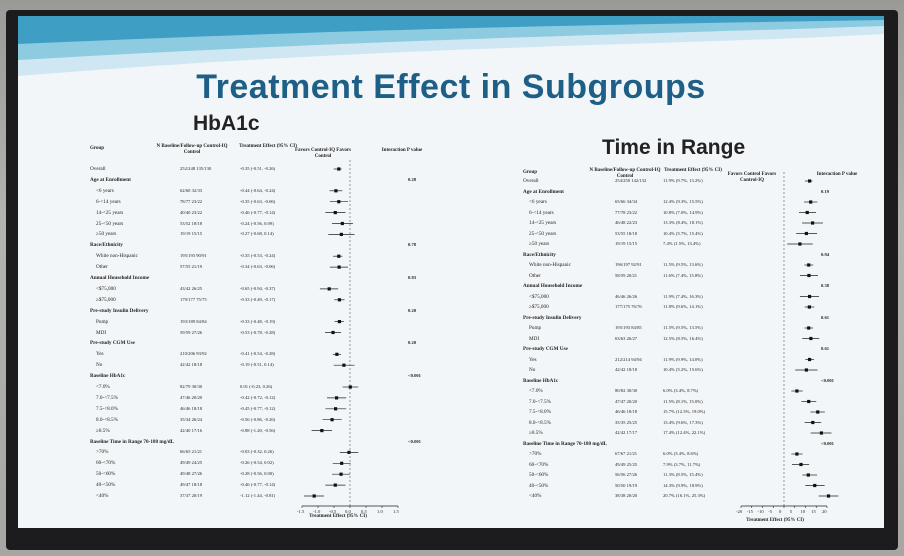 The image size is (904, 556). What do you see at coordinates (543, 223) in the screenshot?
I see `subgroup-label: 14-<25 years` at bounding box center [543, 223].